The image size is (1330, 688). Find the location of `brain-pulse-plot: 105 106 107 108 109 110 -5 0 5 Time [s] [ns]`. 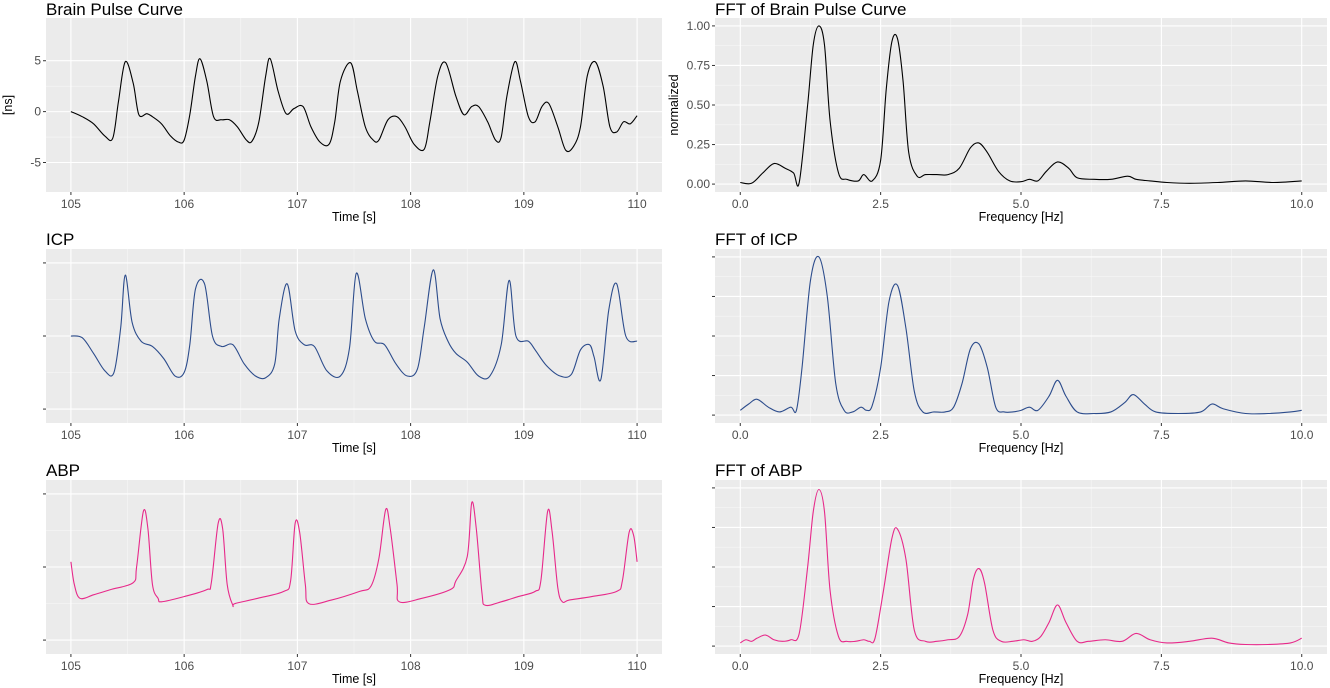

brain-pulse-plot: 105 106 107 108 109 110 -5 0 5 Time [s] [ns] is located at coordinates (331, 121).